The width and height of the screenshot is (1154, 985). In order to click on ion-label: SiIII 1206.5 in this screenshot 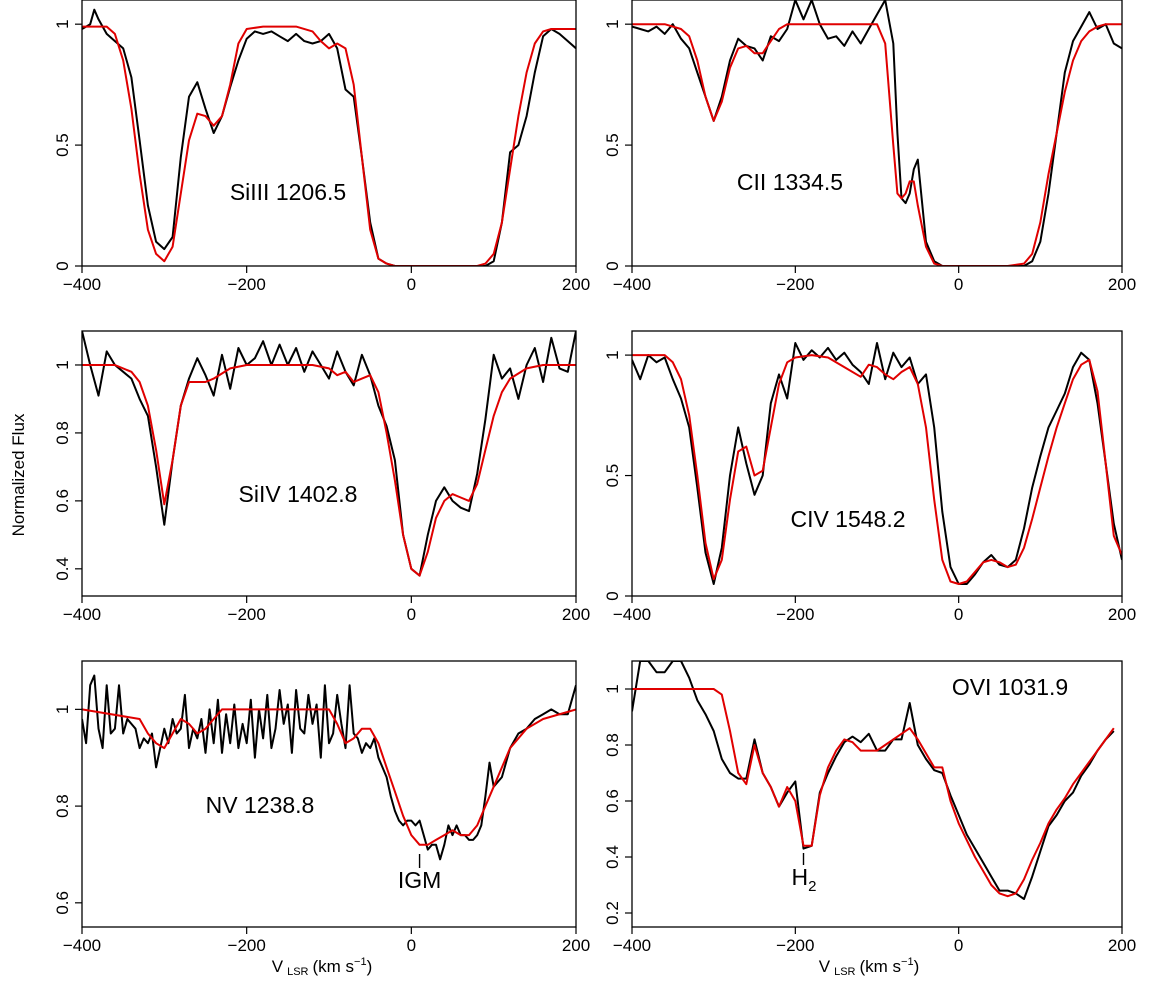, I will do `click(288, 192)`.